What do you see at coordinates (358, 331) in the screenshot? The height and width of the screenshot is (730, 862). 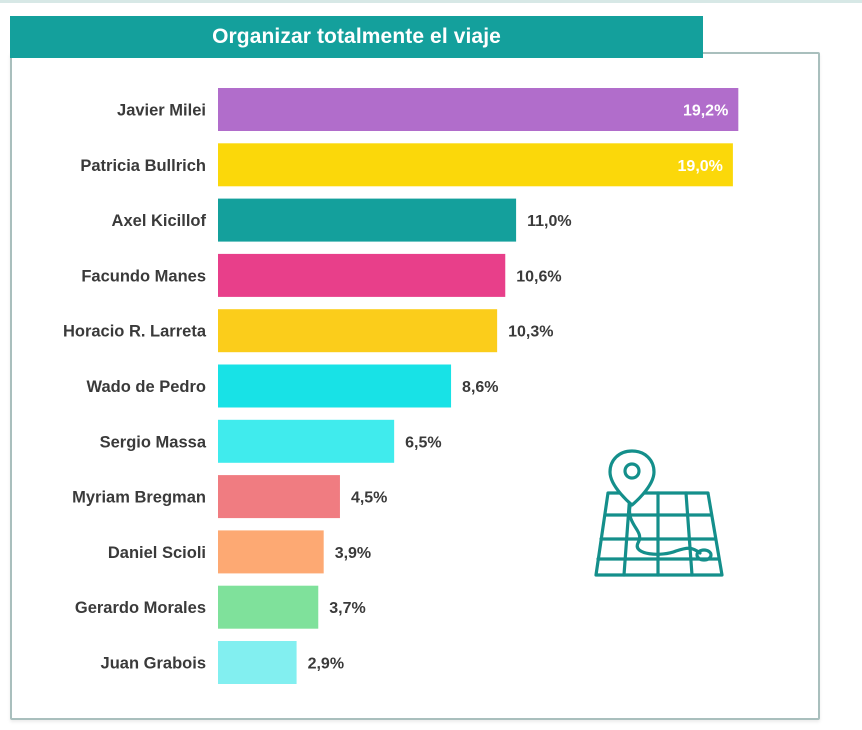 I see `bar-horacio-r-larreta` at bounding box center [358, 331].